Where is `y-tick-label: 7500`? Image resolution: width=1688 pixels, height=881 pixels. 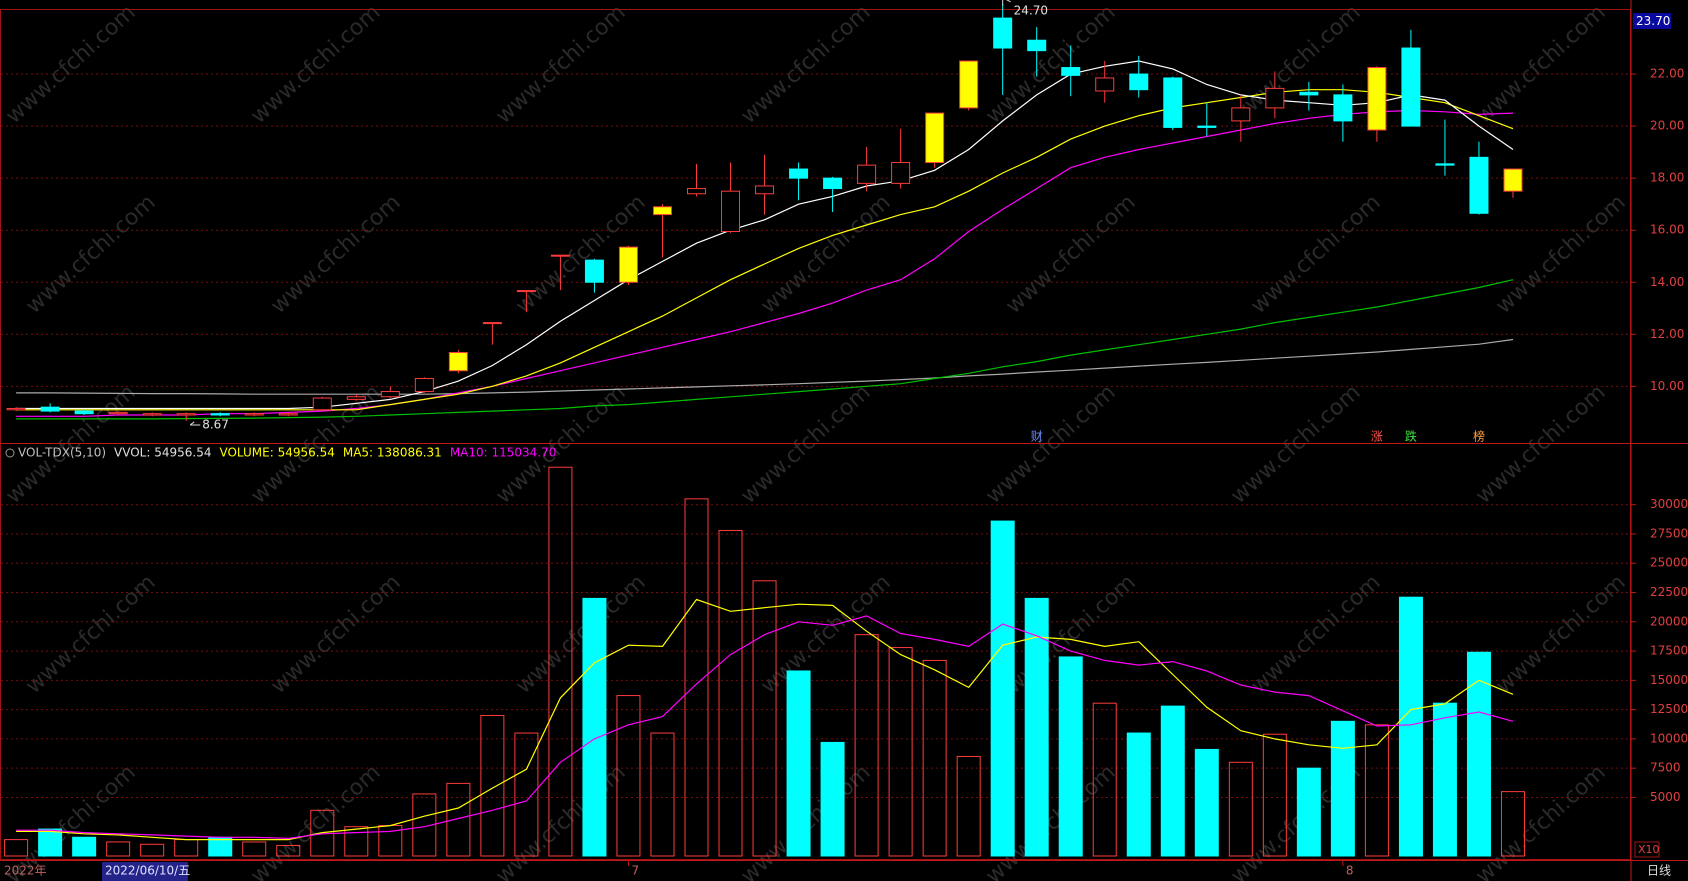 y-tick-label: 7500 is located at coordinates (1665, 768).